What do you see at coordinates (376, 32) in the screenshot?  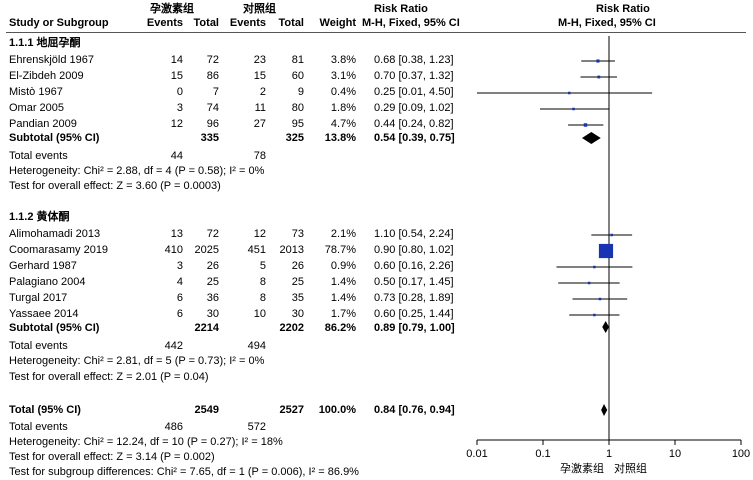 I see `header-rule` at bounding box center [376, 32].